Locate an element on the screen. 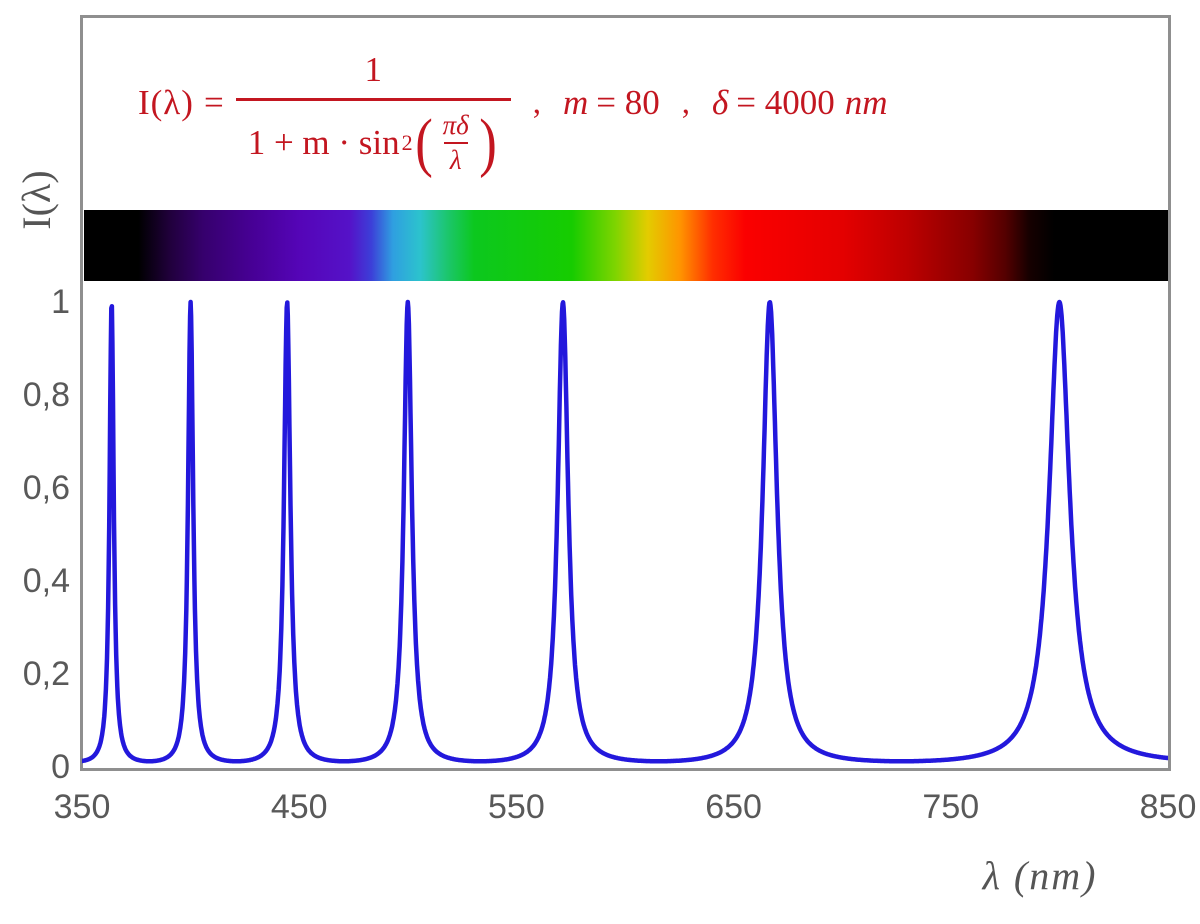  param-m-value: = 80 is located at coordinates (628, 102).